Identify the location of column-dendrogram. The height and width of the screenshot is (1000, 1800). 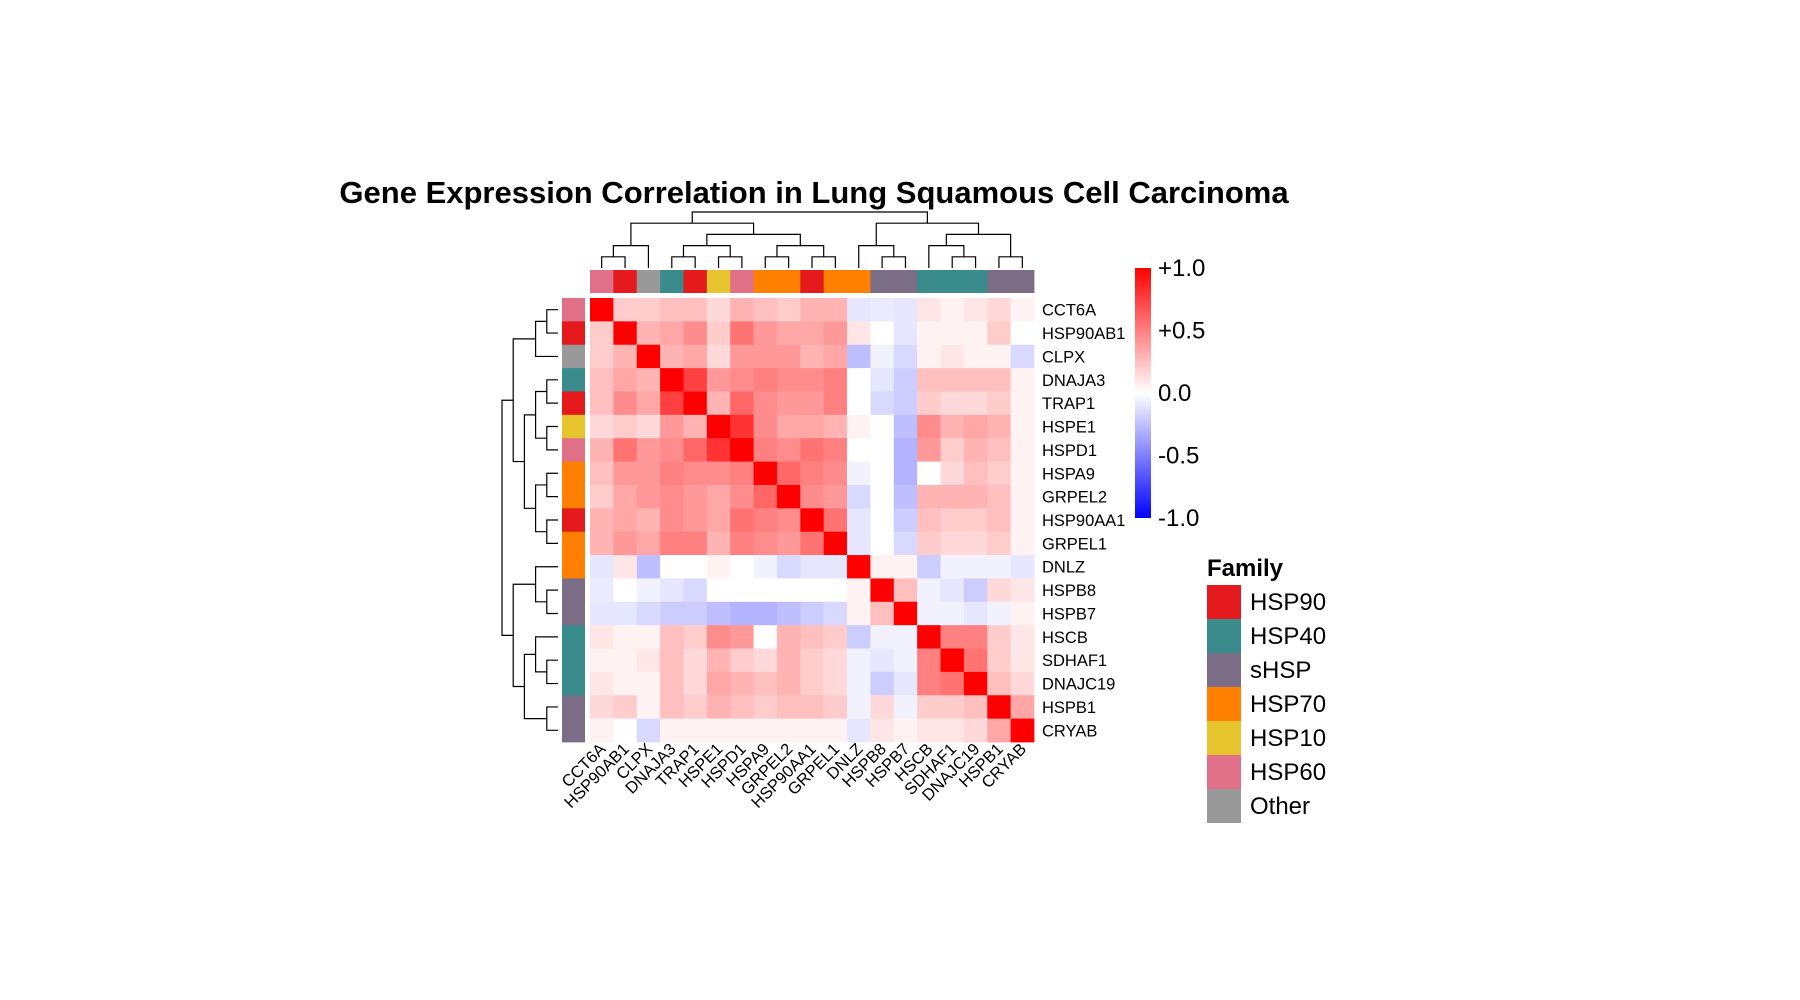
(812, 239).